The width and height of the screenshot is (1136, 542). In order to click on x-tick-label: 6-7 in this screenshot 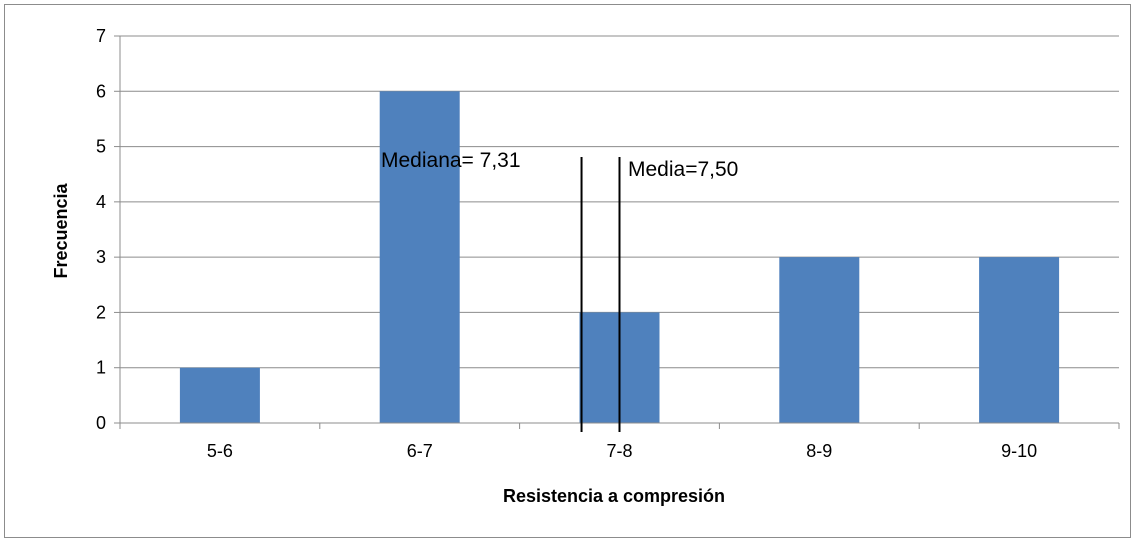, I will do `click(420, 451)`.